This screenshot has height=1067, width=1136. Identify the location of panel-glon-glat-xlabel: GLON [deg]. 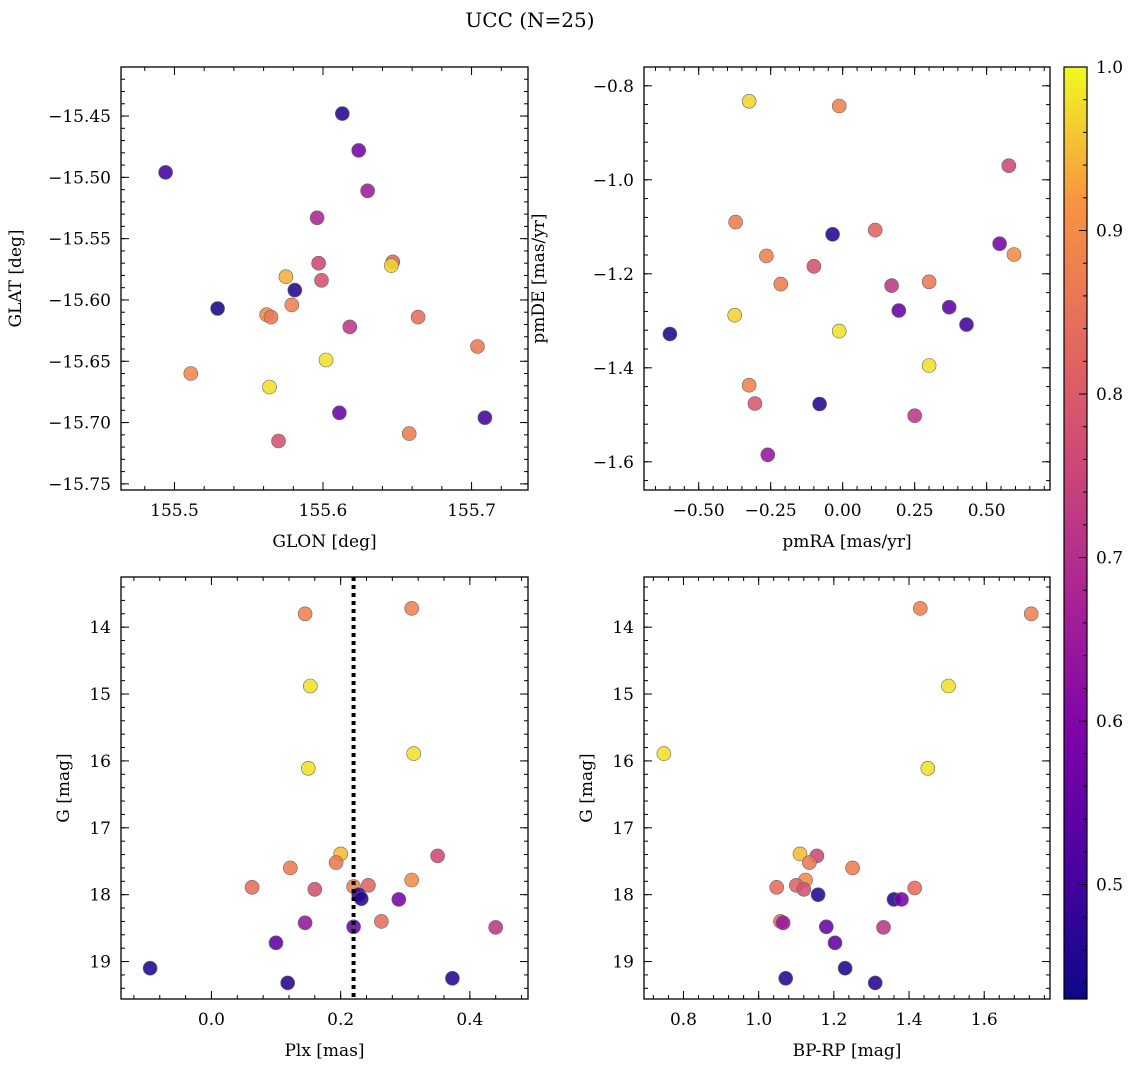
(324, 542).